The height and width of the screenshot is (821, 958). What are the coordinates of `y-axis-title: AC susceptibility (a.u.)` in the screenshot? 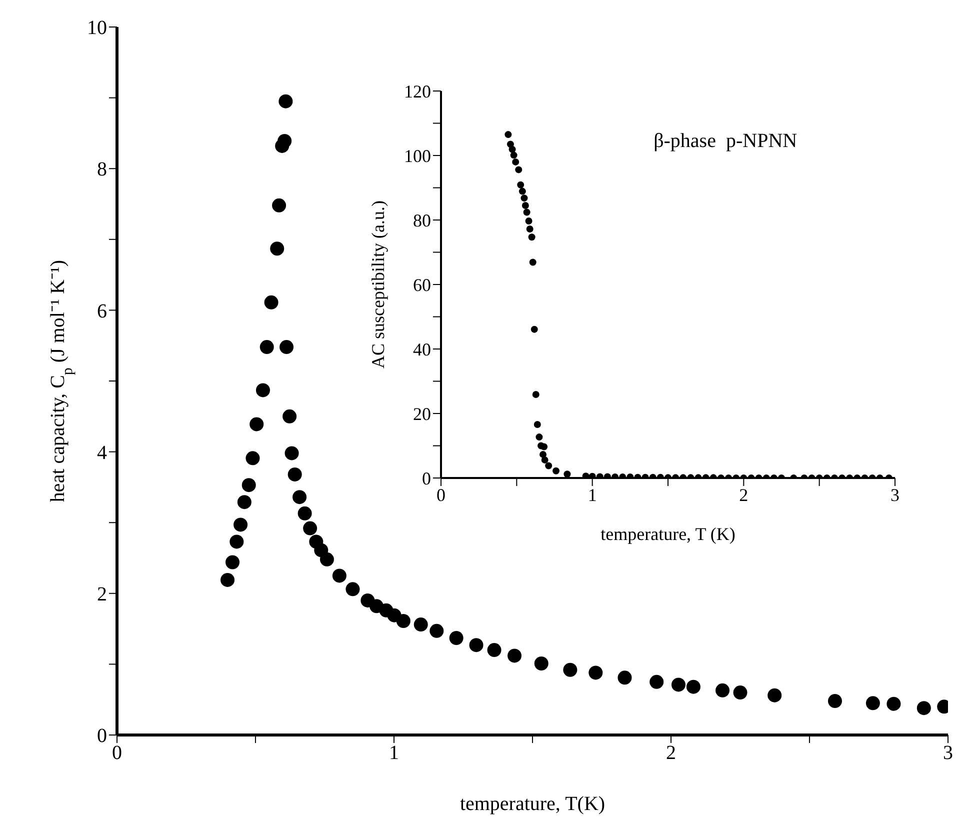 It's located at (378, 284).